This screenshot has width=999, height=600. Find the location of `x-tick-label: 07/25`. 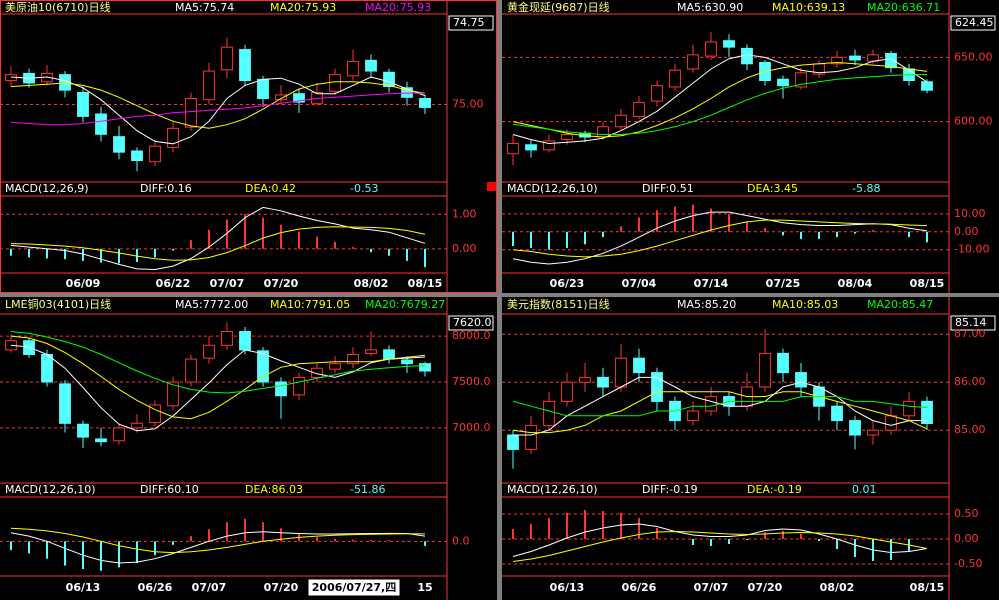

x-tick-label: 07/25 is located at coordinates (783, 283).